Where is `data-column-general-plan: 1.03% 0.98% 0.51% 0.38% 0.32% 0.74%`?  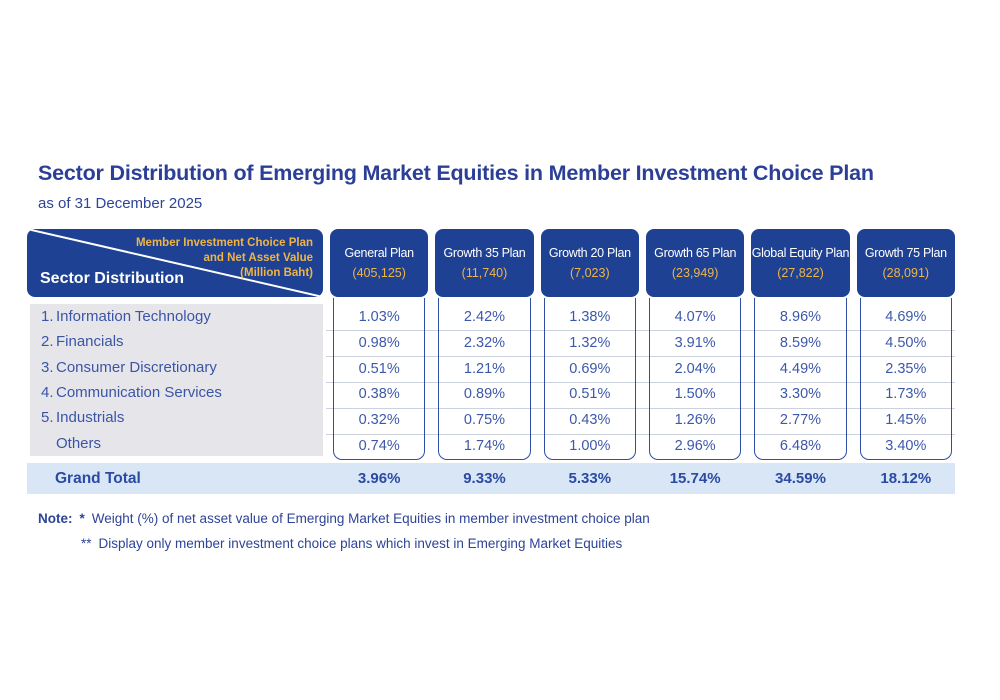 data-column-general-plan: 1.03% 0.98% 0.51% 0.38% 0.32% 0.74% is located at coordinates (379, 379).